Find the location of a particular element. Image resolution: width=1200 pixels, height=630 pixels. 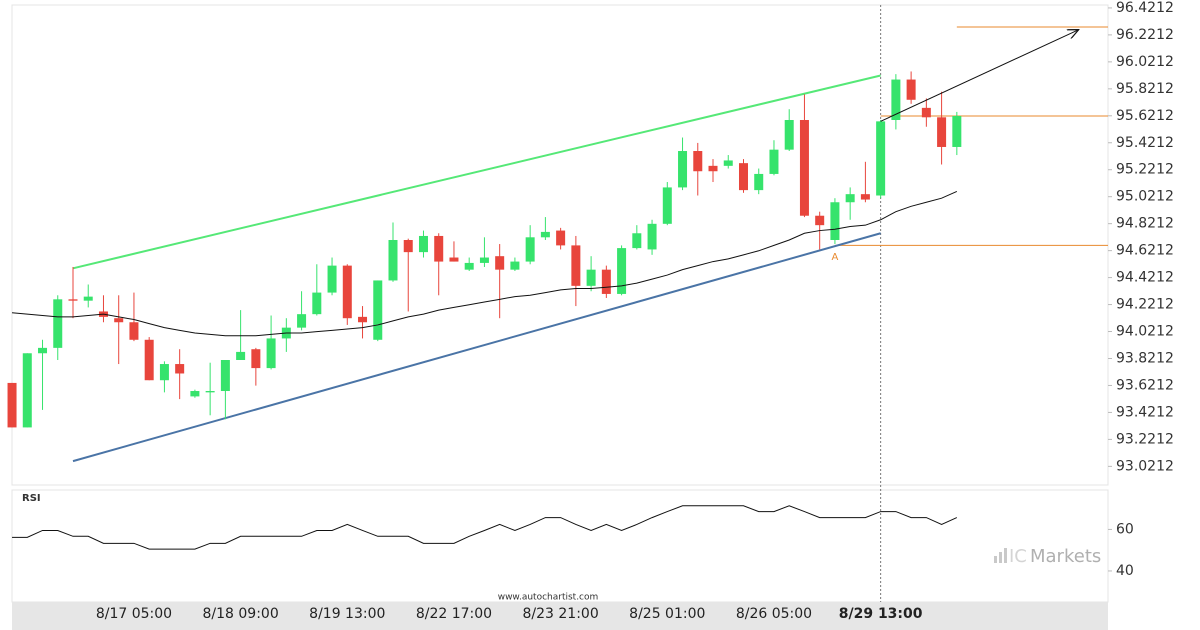

x-tick-label: 8/26 05:00 is located at coordinates (774, 614).